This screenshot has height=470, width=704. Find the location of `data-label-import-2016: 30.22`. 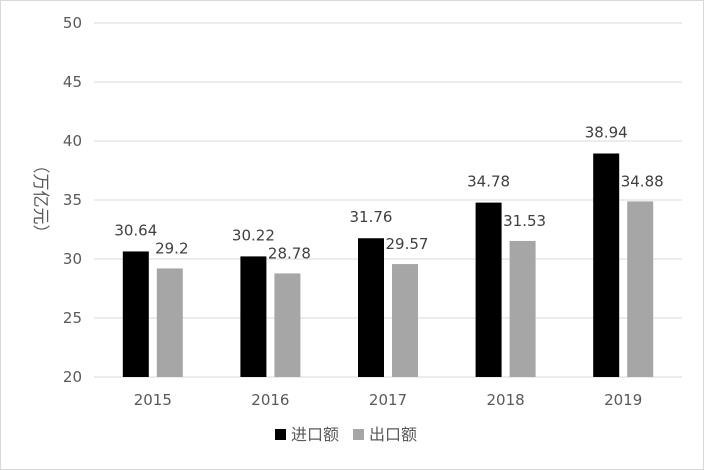

data-label-import-2016: 30.22 is located at coordinates (253, 235).